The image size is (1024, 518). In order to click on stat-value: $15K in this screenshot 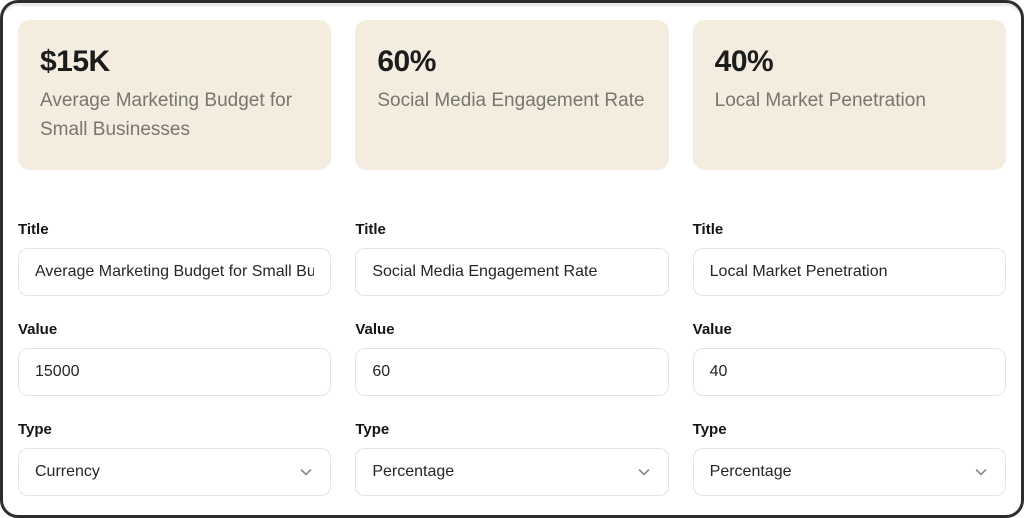, I will do `click(75, 61)`.